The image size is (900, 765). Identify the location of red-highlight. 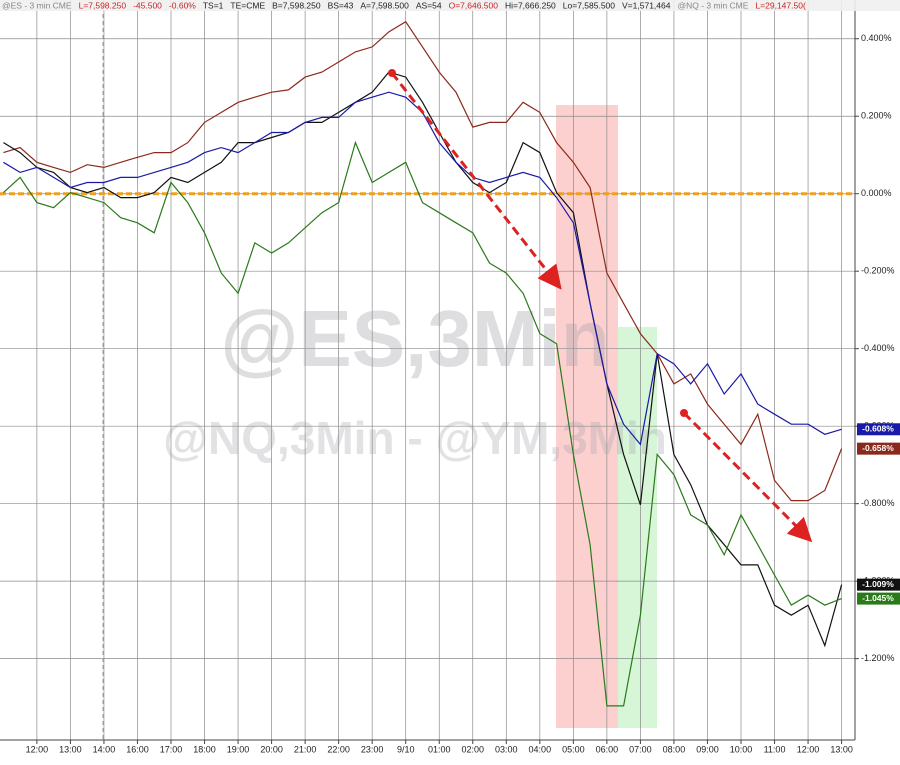
(587, 416).